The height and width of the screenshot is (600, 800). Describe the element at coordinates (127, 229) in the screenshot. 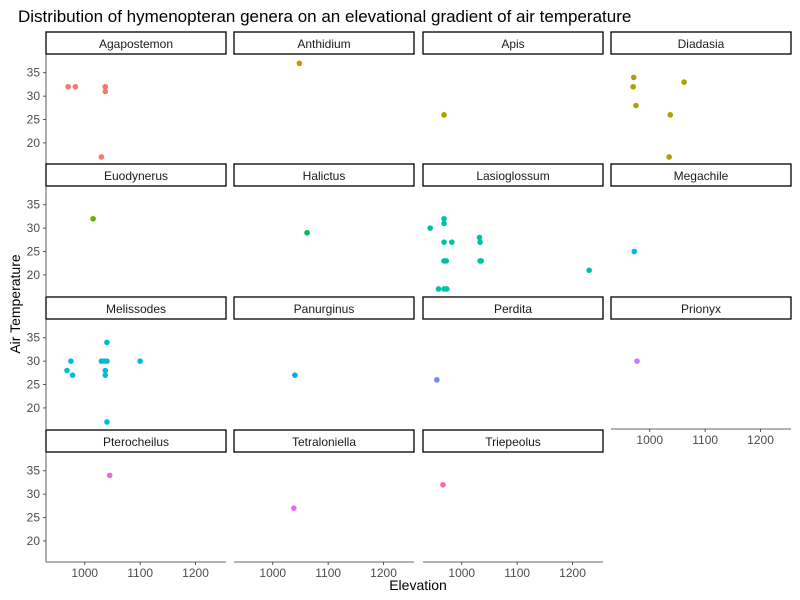

I see `facet-panel: Euodynerus 20 25 30 35` at that location.